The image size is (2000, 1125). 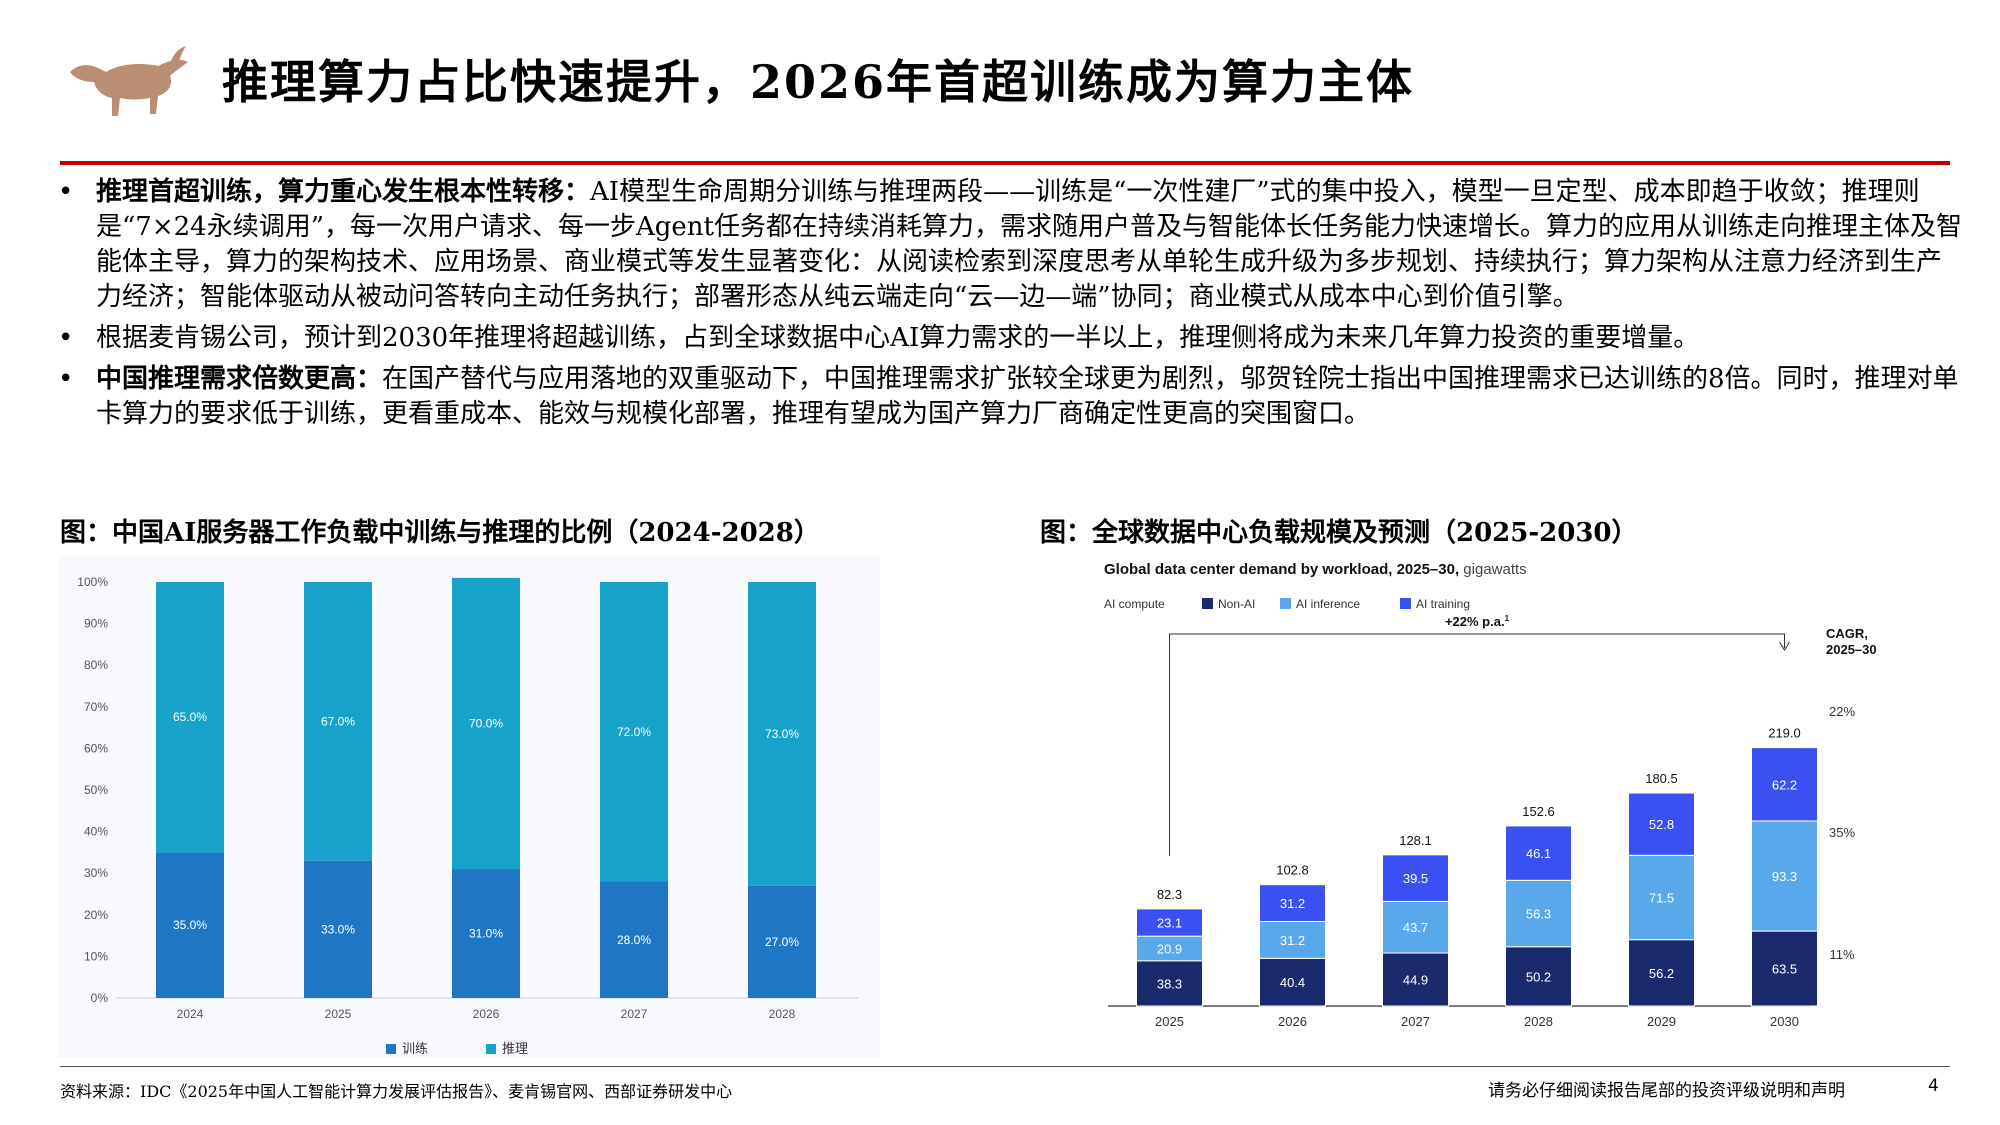 I want to click on x-tick-label: 2024, so click(x=190, y=1014).